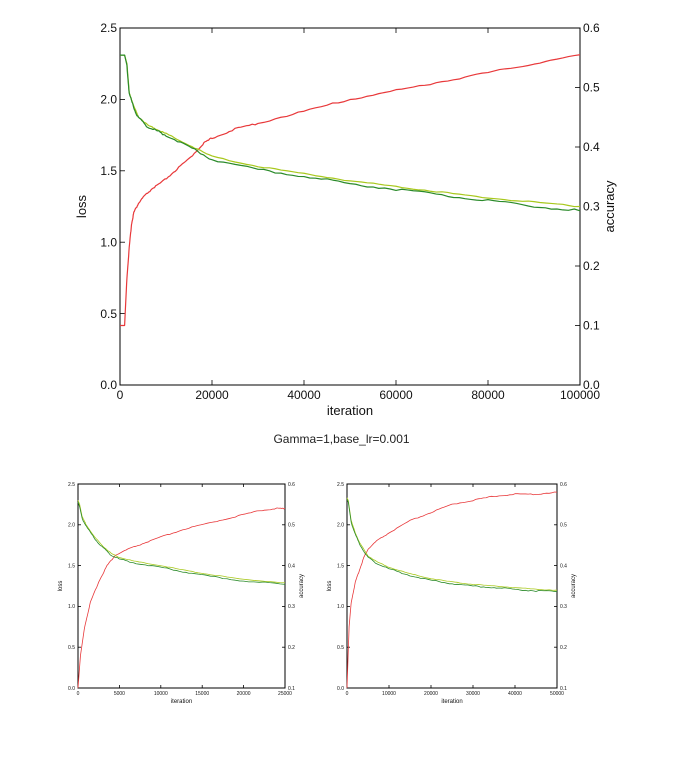 The width and height of the screenshot is (683, 760). What do you see at coordinates (341, 439) in the screenshot?
I see `figure-caption: Gamma=1,base_lr=0.001` at bounding box center [341, 439].